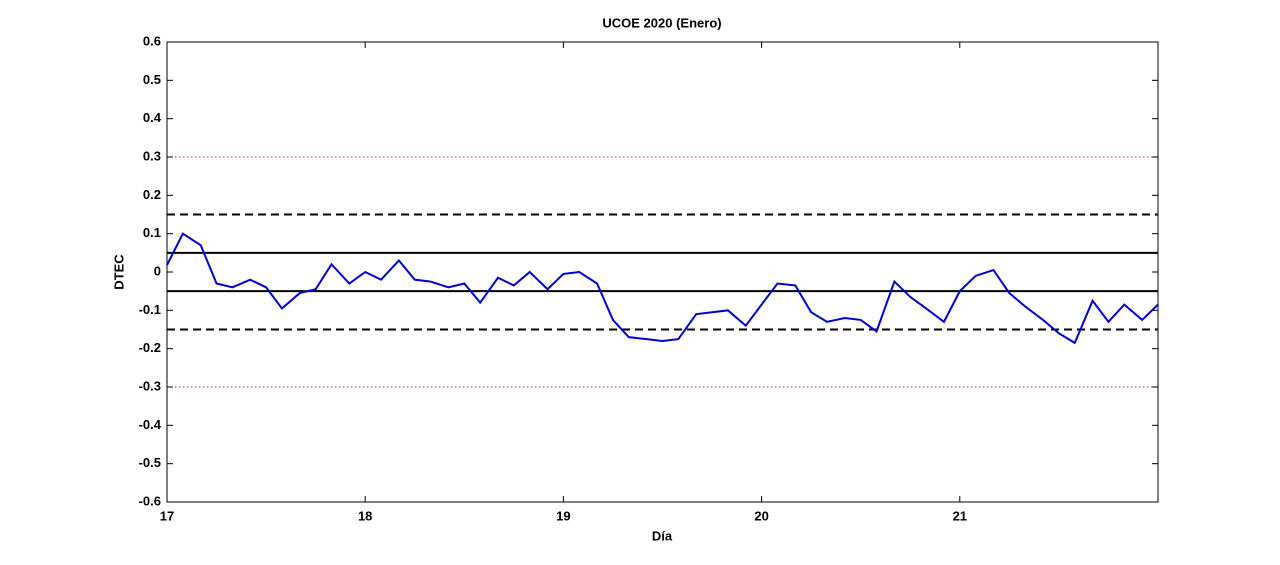 The height and width of the screenshot is (565, 1280). I want to click on y-tick-label: -0.2, so click(150, 347).